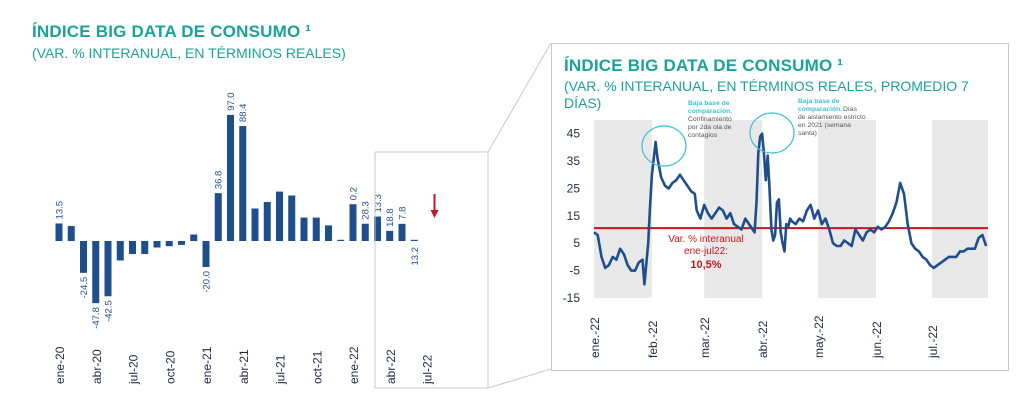 This screenshot has height=412, width=1024. I want to click on x-tick-label-abr.-22: abr.-22, so click(763, 339).